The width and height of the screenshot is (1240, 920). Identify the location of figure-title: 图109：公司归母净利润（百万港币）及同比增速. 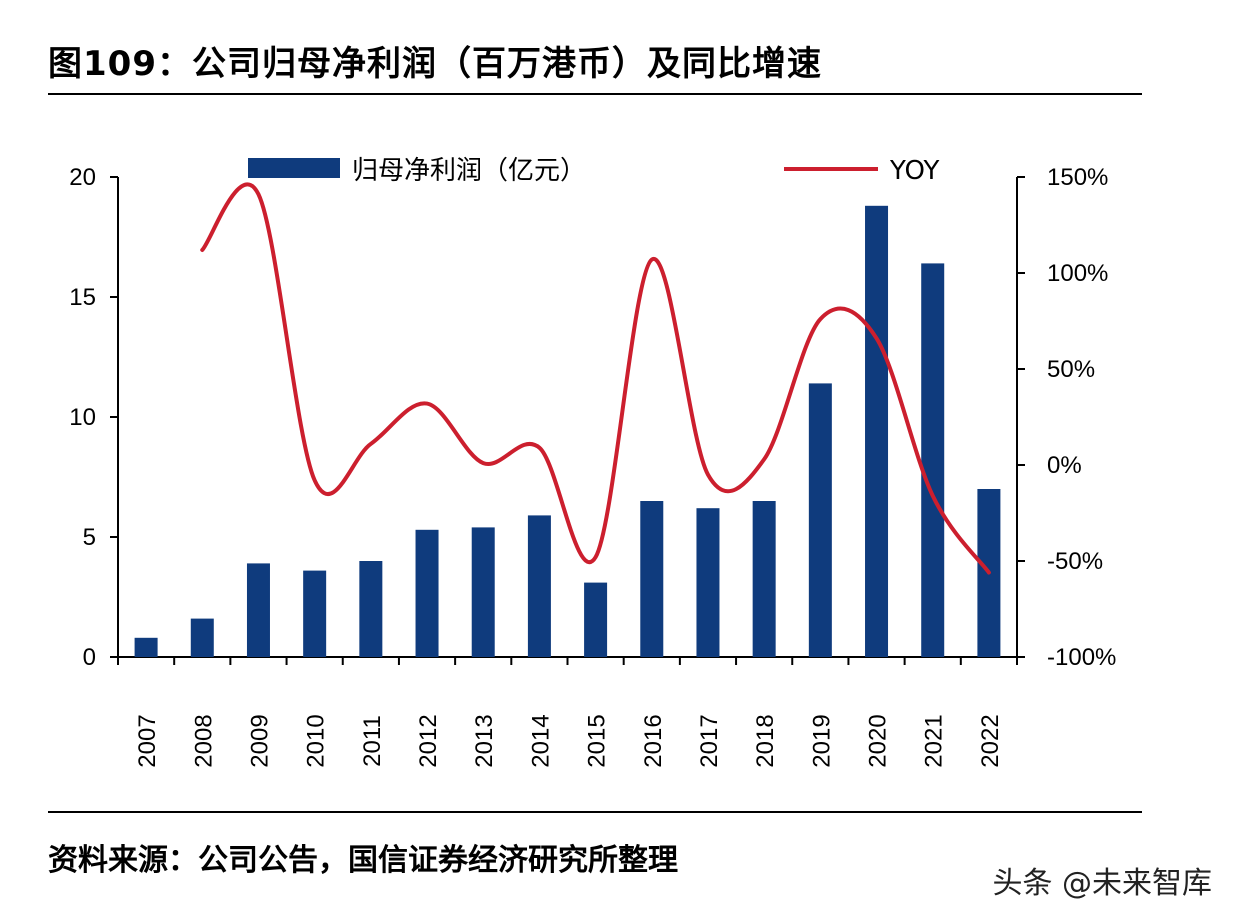
(435, 64).